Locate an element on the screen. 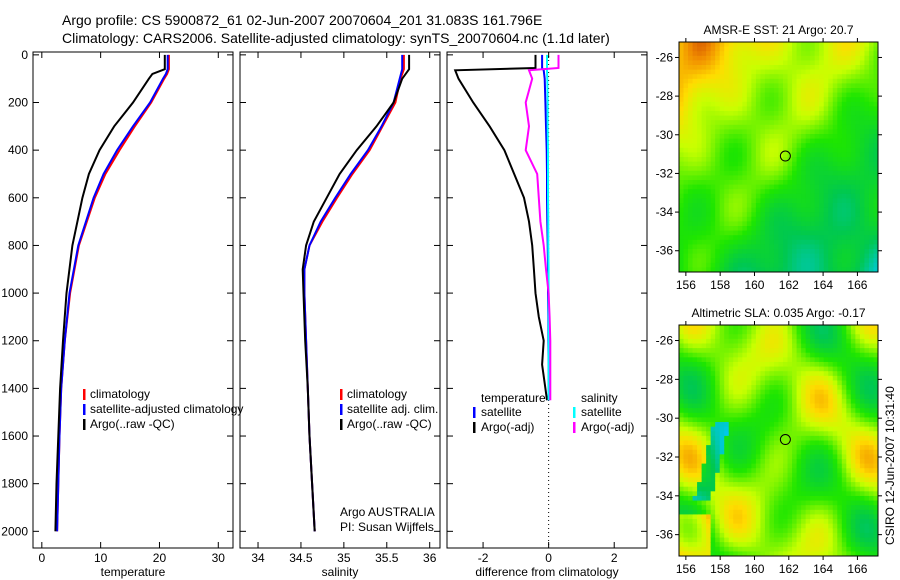  y-tick-label: -32 is located at coordinates (665, 173).